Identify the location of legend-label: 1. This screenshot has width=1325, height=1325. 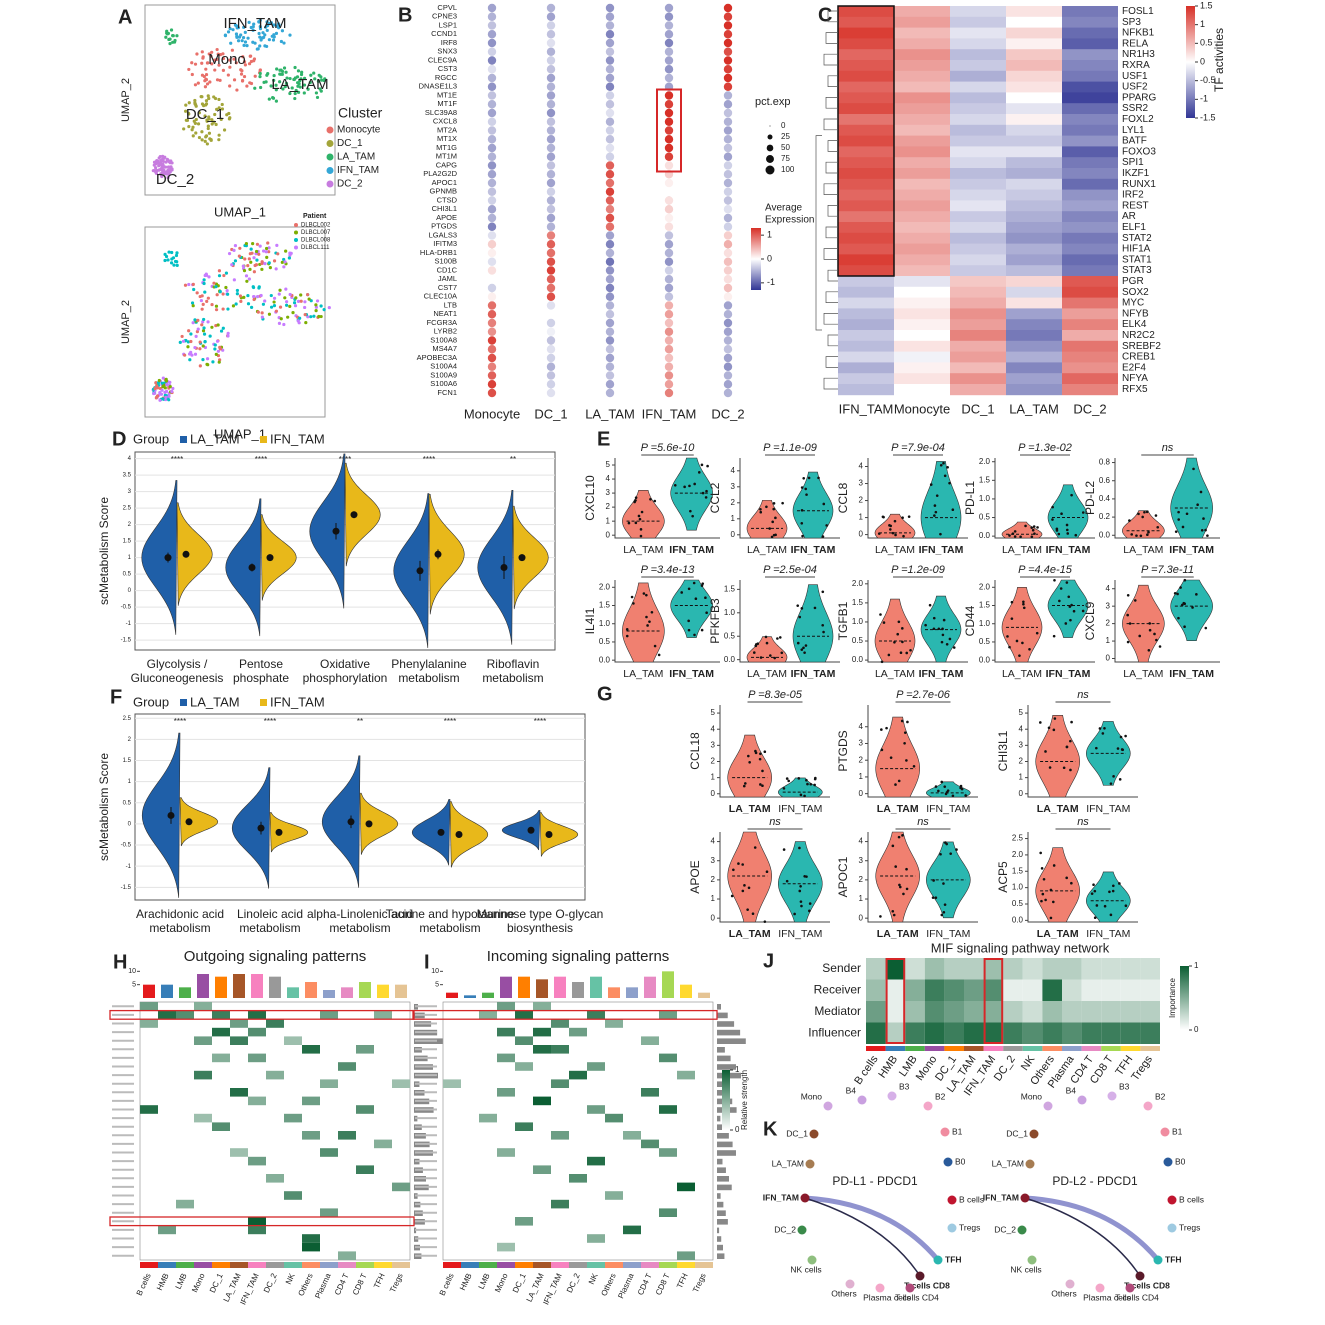
(1196, 965).